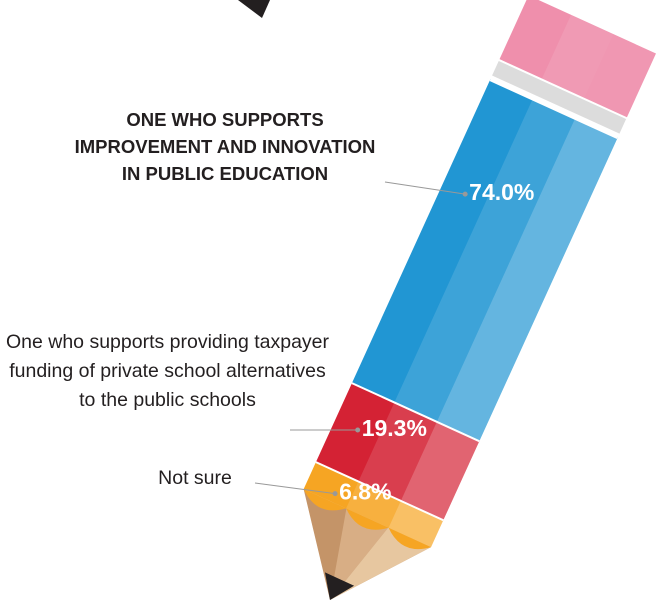  I want to click on eraser, so click(577, 59).